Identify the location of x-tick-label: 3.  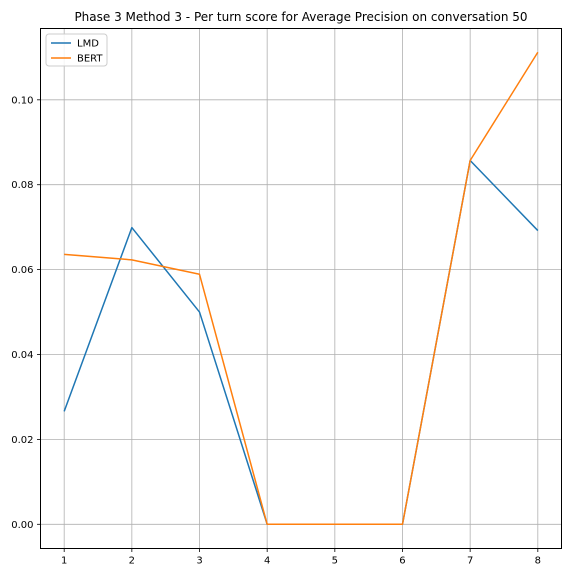
(199, 561).